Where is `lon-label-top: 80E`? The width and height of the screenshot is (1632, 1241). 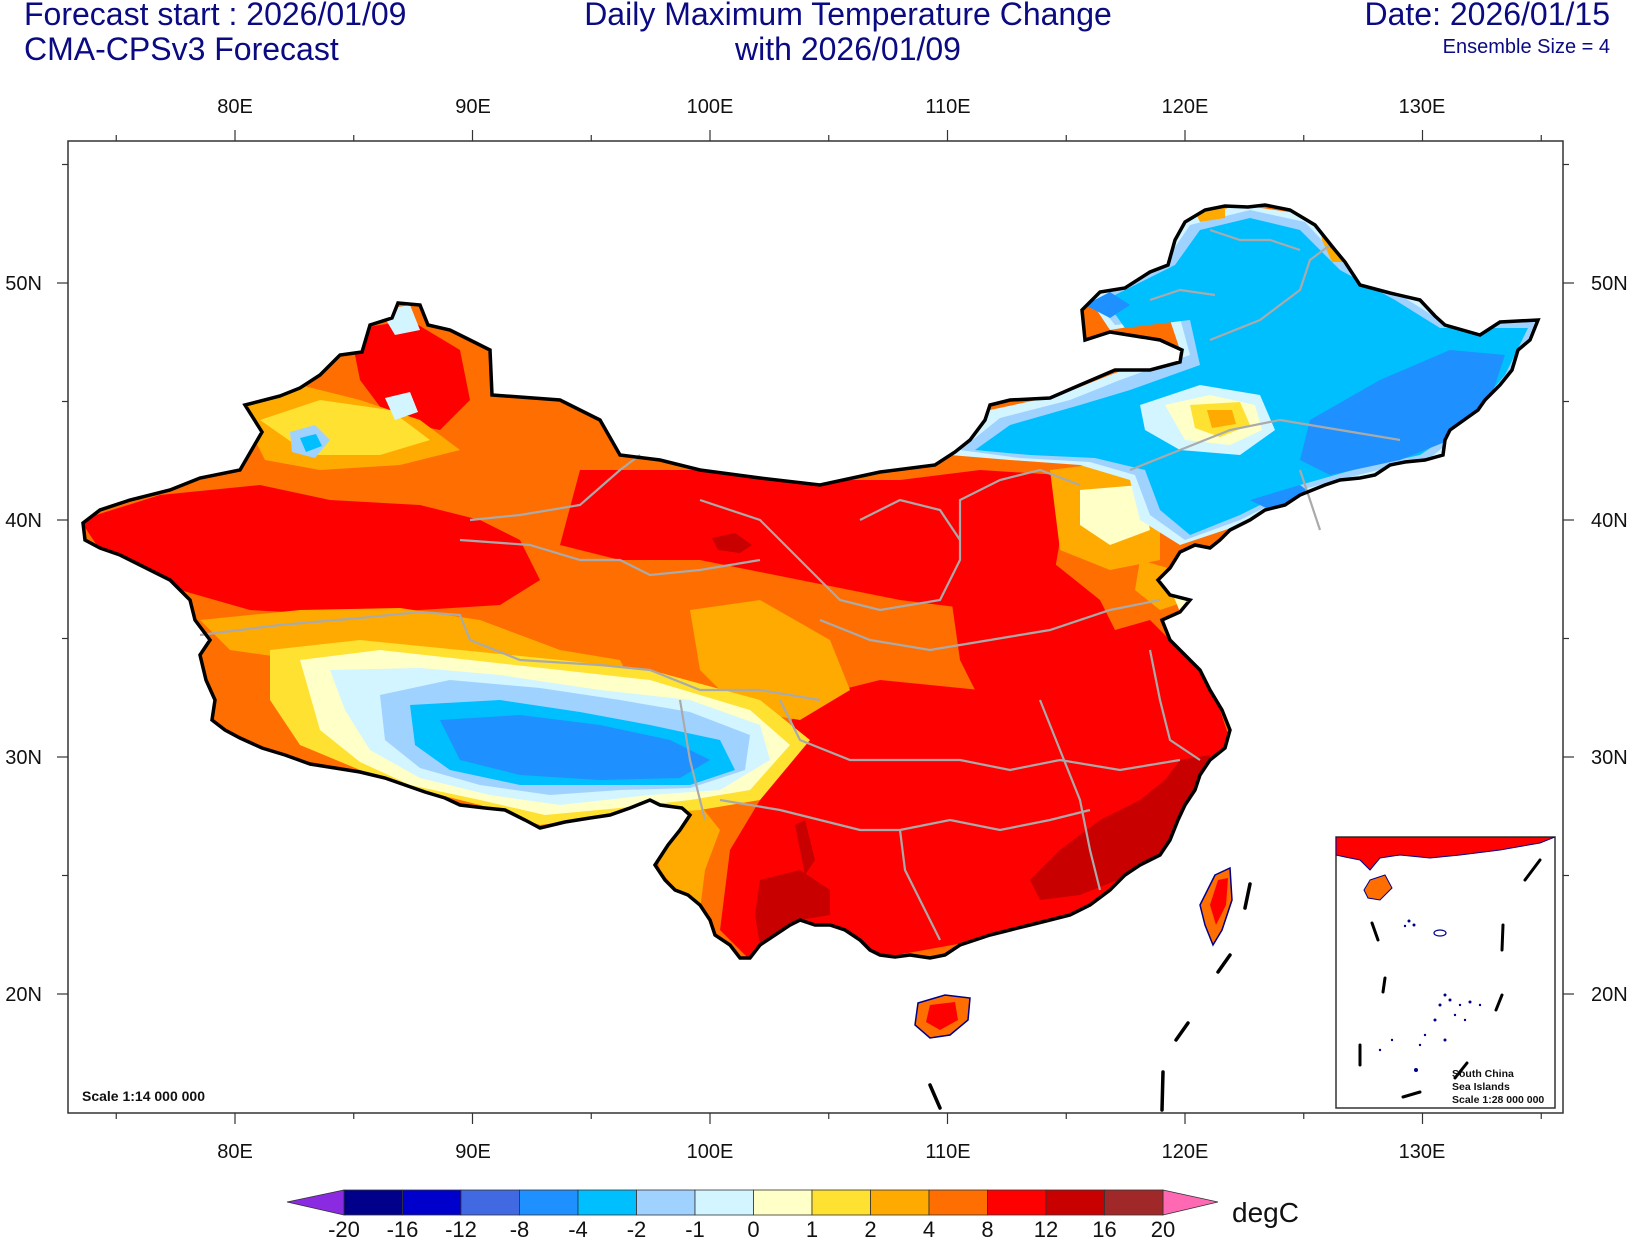
lon-label-top: 80E is located at coordinates (235, 107).